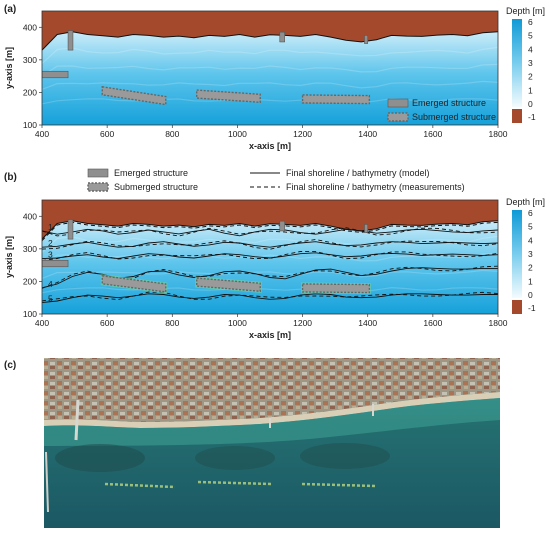 The height and width of the screenshot is (533, 550). What do you see at coordinates (454, 117) in the screenshot?
I see `legend-a-submerged-label: Submerged structure` at bounding box center [454, 117].